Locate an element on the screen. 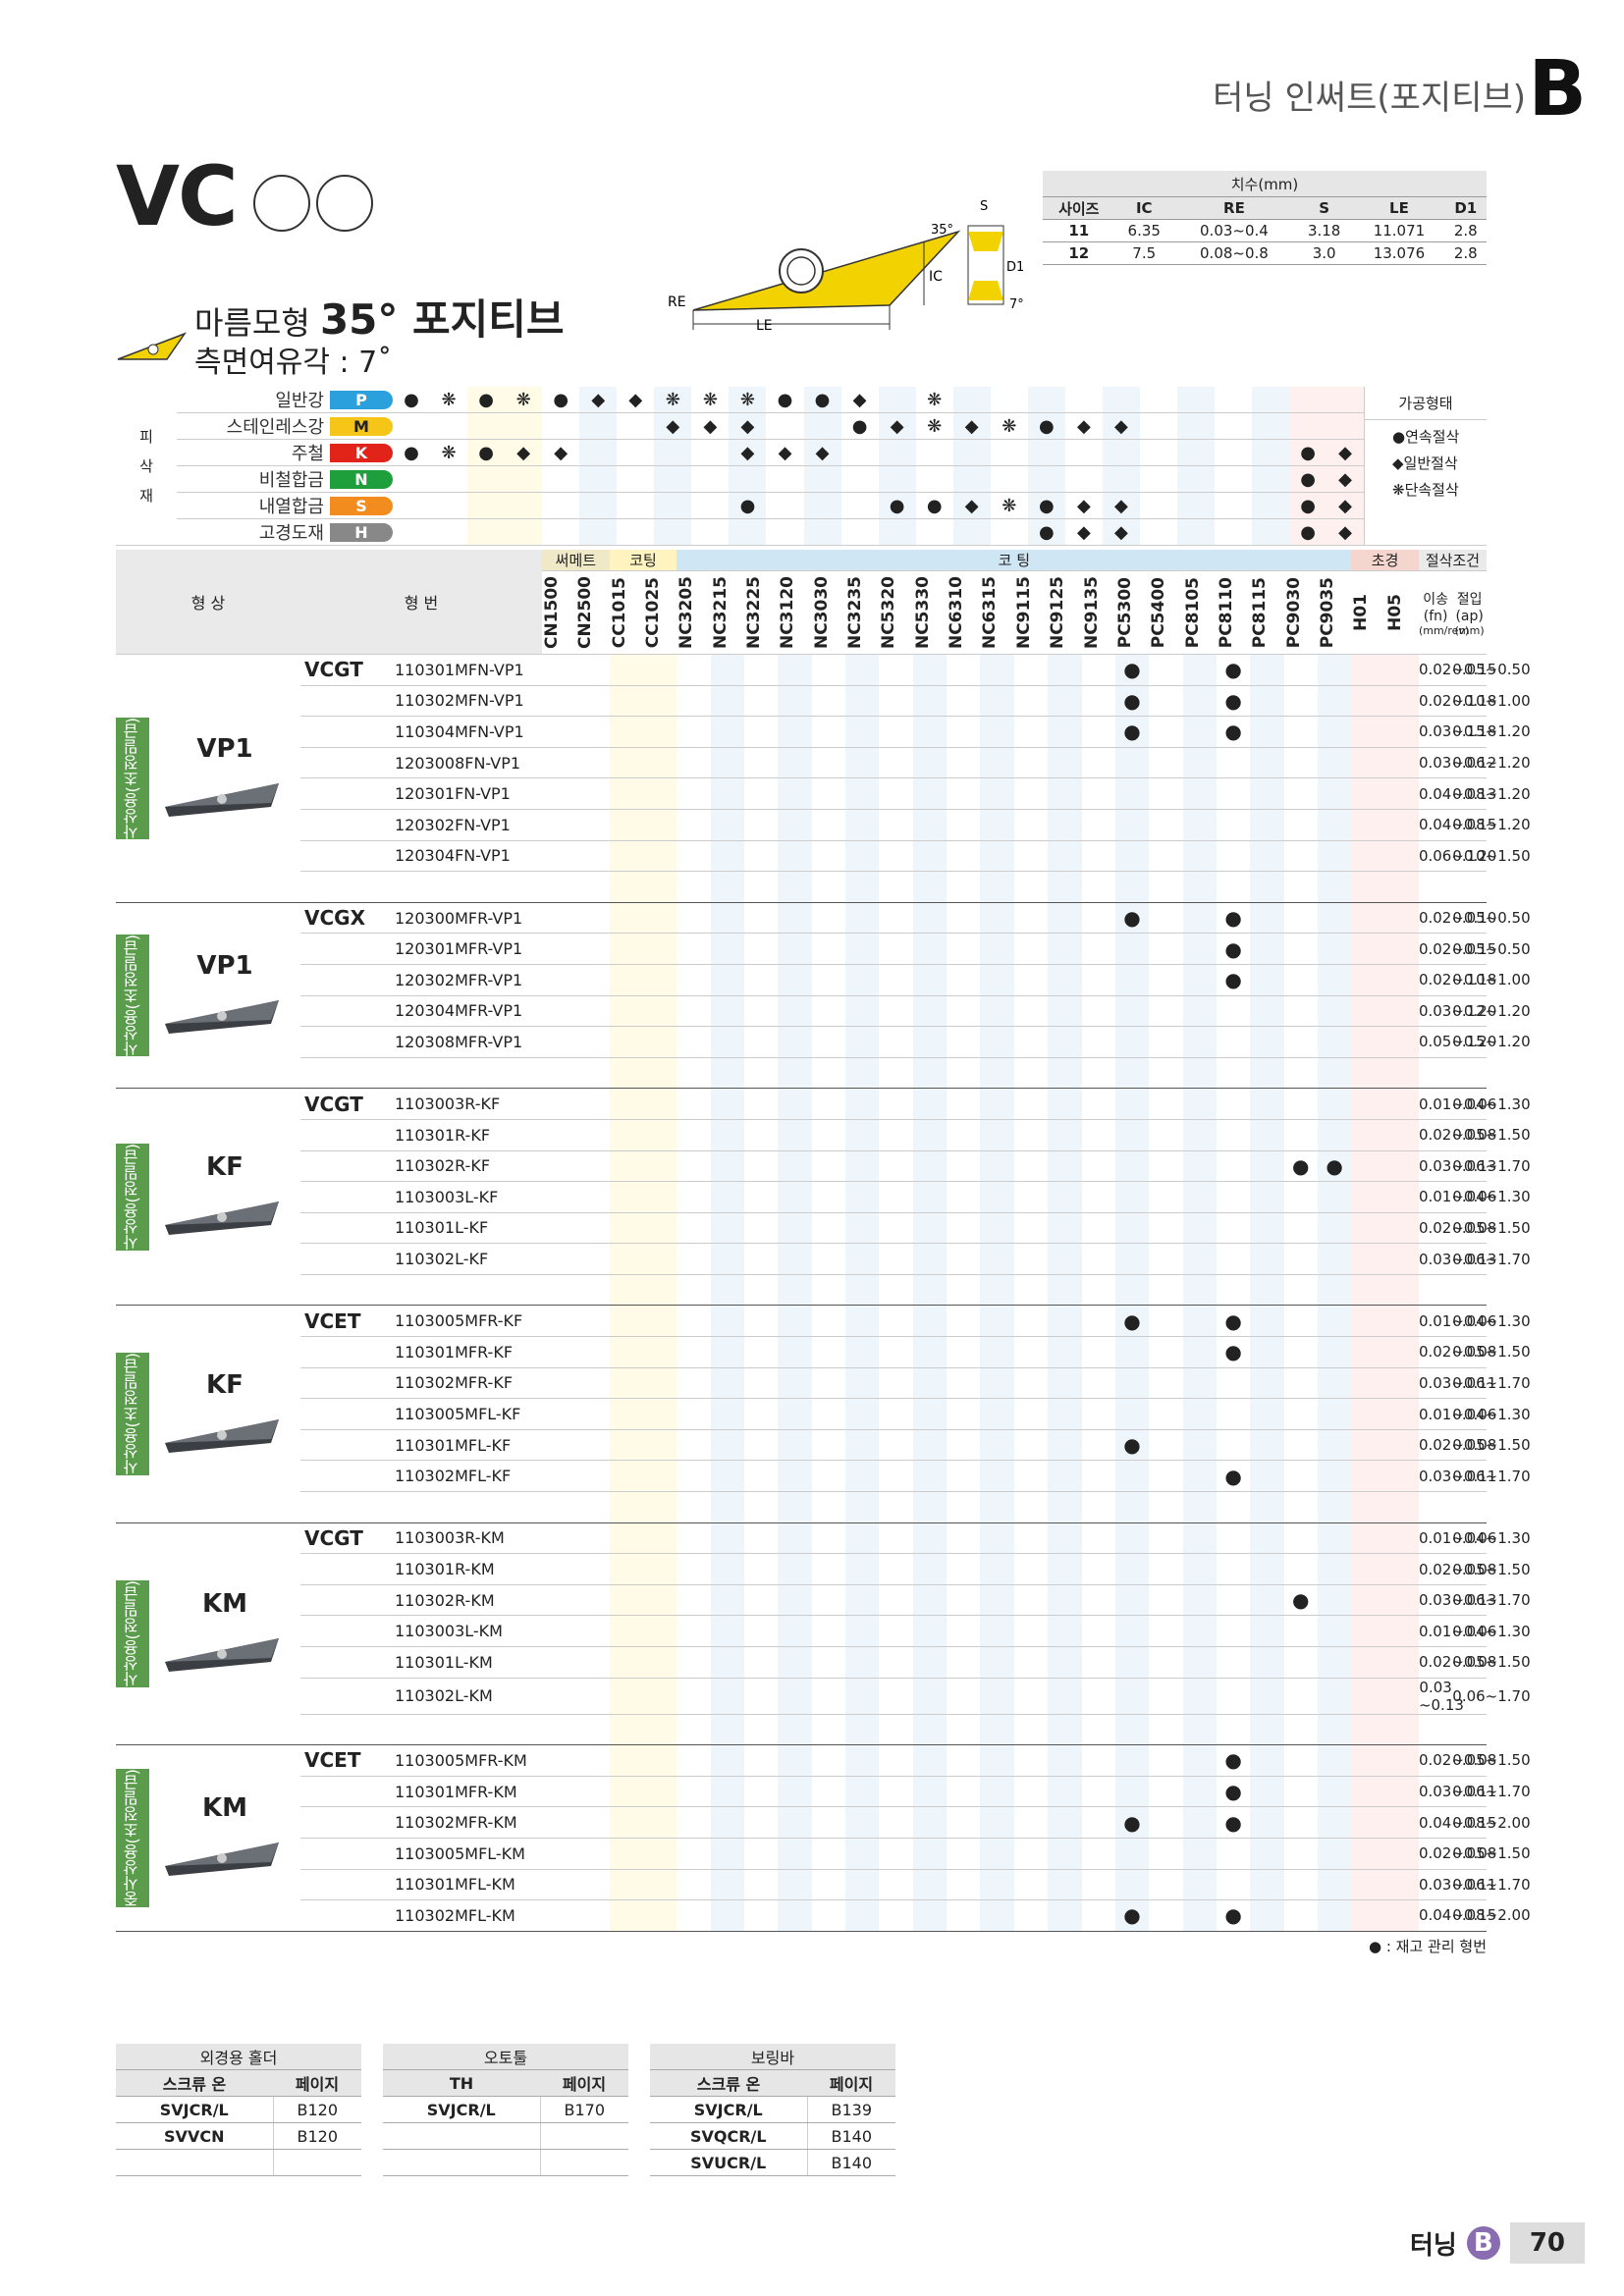  type-code-cell: VCET 1103005MFR-KF is located at coordinates (421, 1322).